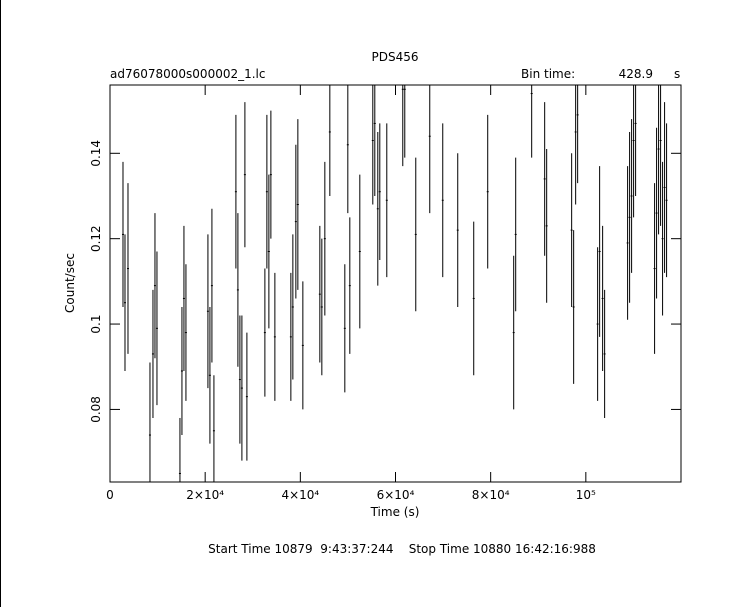  I want to click on x-tick-label: 8×10⁴, so click(491, 495).